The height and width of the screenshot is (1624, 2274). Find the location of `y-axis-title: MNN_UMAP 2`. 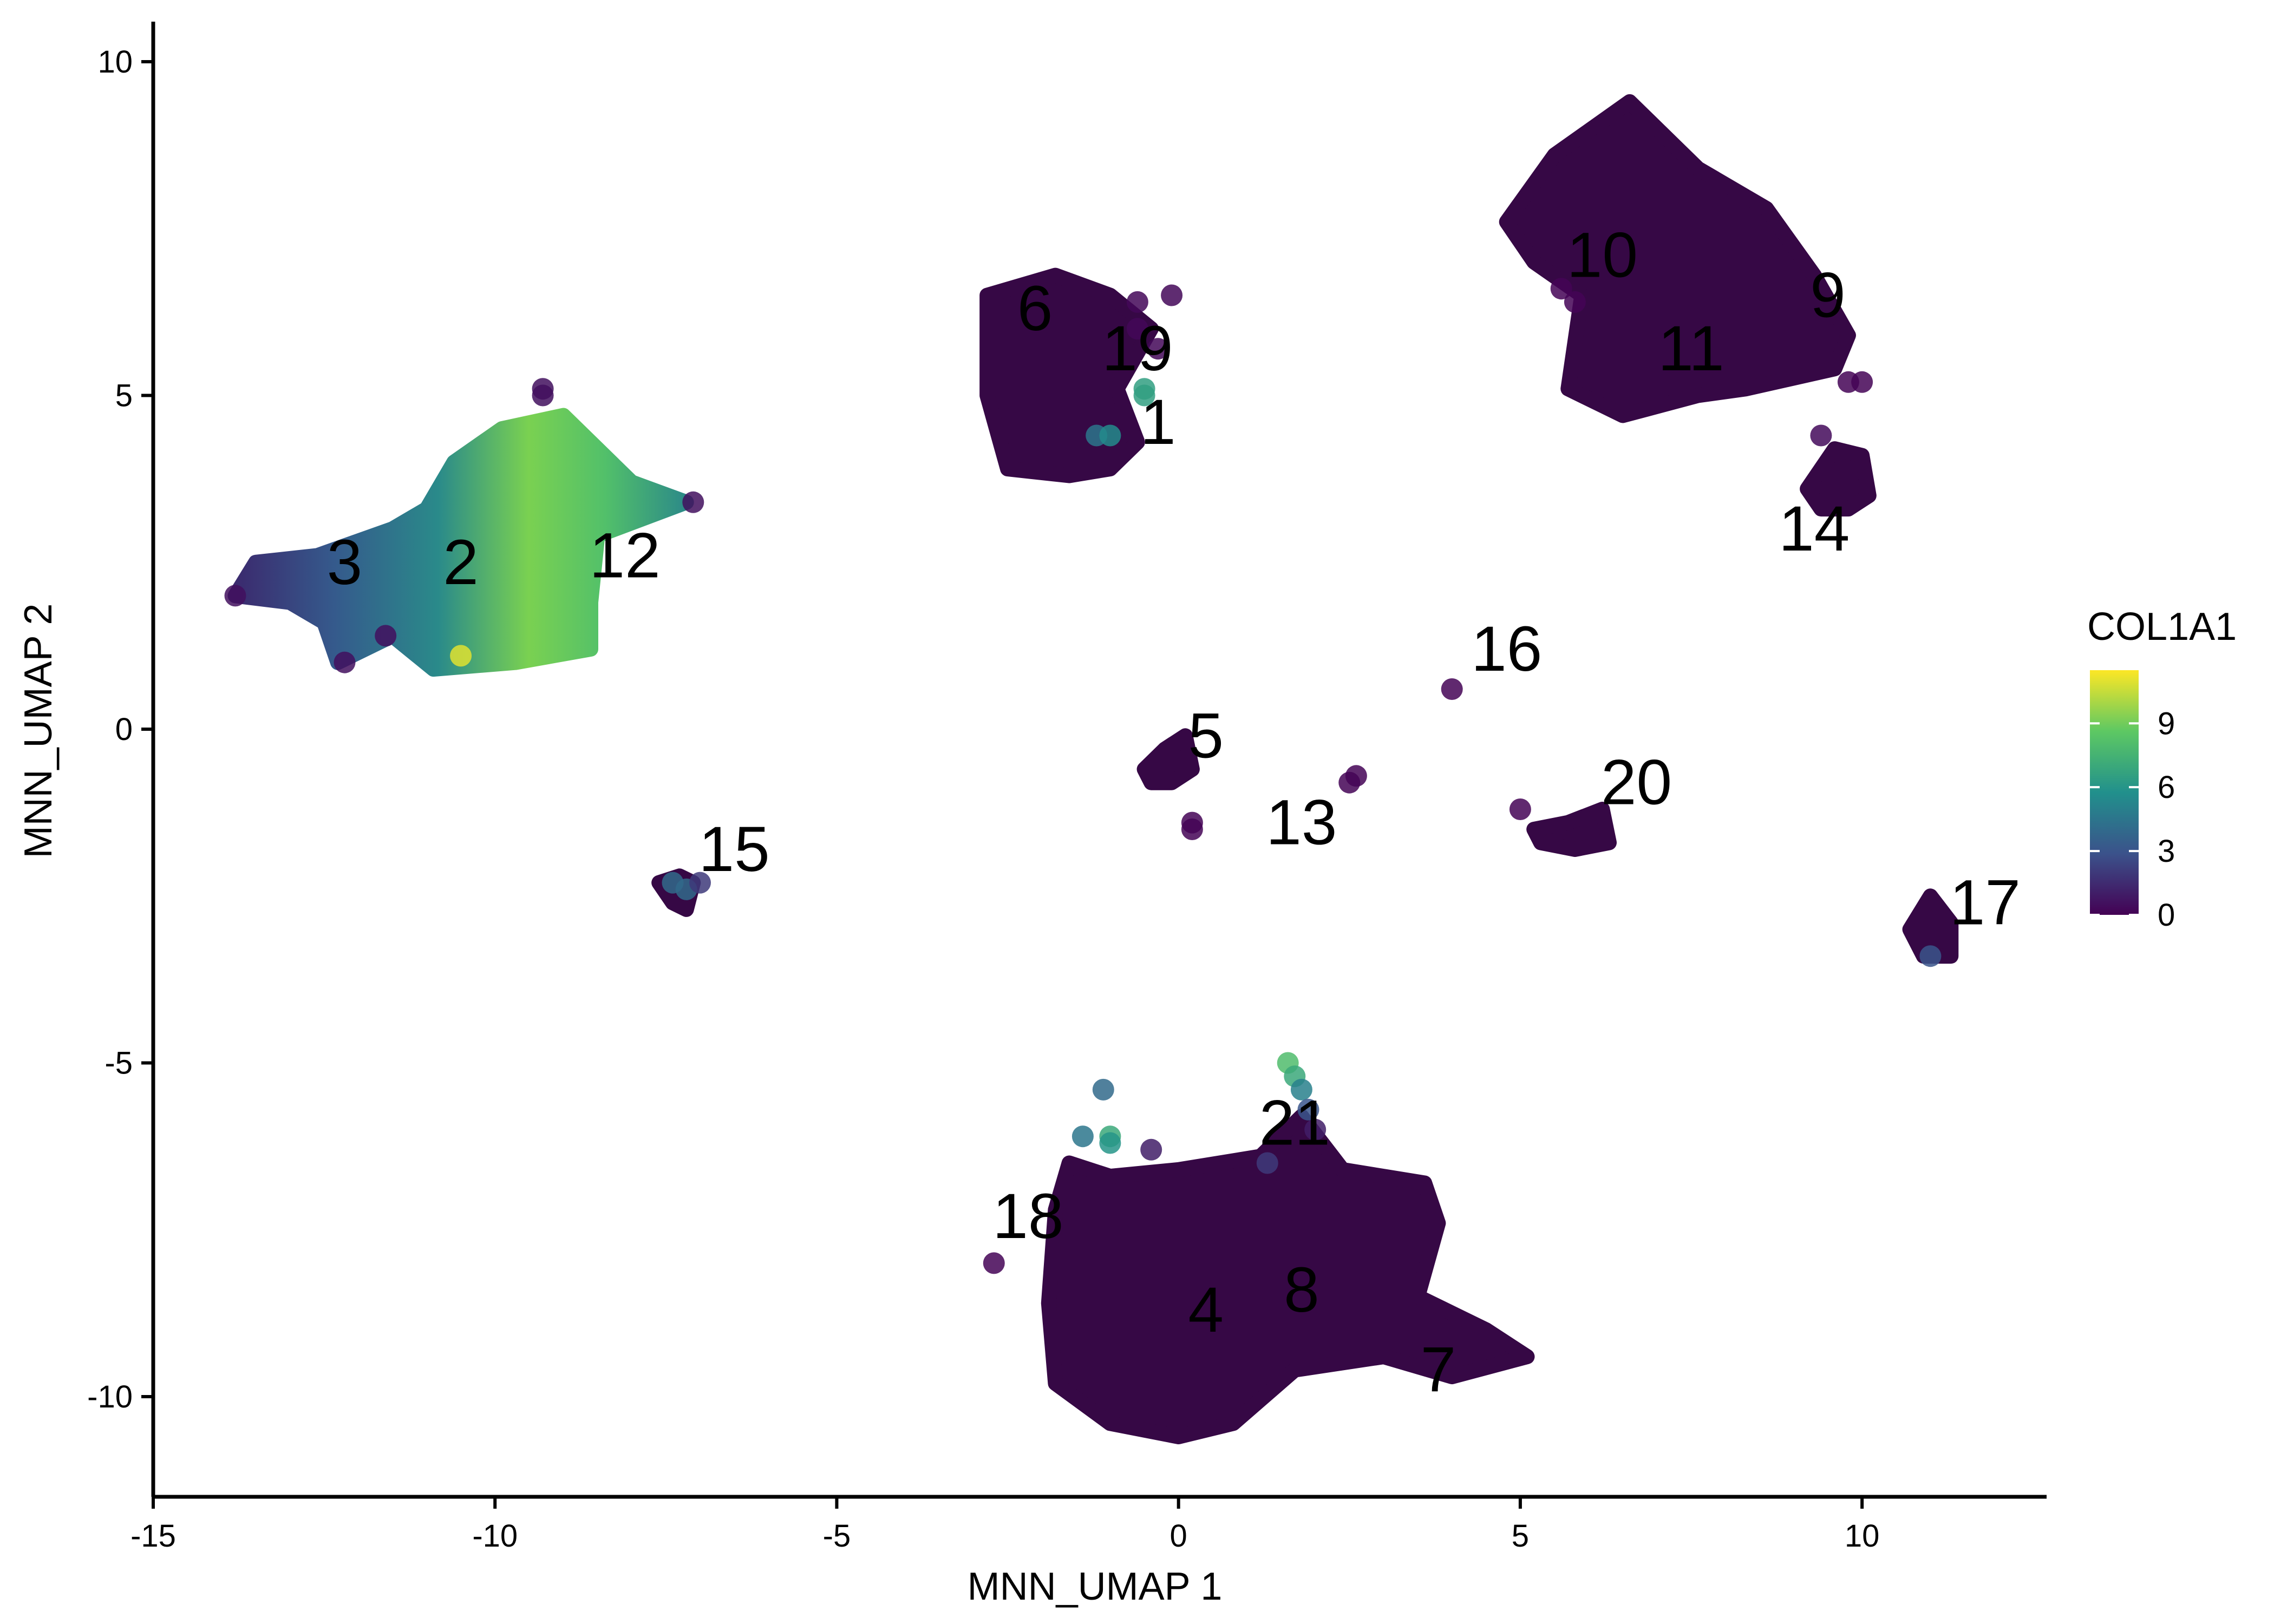

y-axis-title: MNN_UMAP 2 is located at coordinates (39, 731).